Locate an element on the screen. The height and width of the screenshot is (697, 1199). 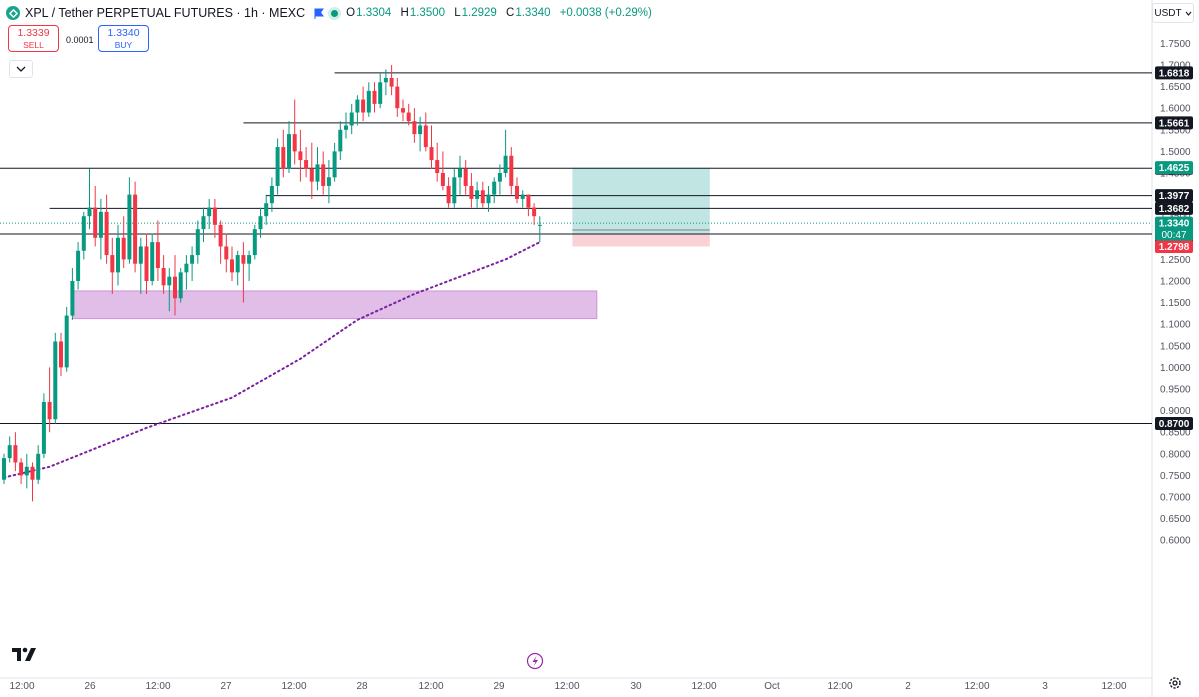
chevron-down-icon is located at coordinates (21, 69).